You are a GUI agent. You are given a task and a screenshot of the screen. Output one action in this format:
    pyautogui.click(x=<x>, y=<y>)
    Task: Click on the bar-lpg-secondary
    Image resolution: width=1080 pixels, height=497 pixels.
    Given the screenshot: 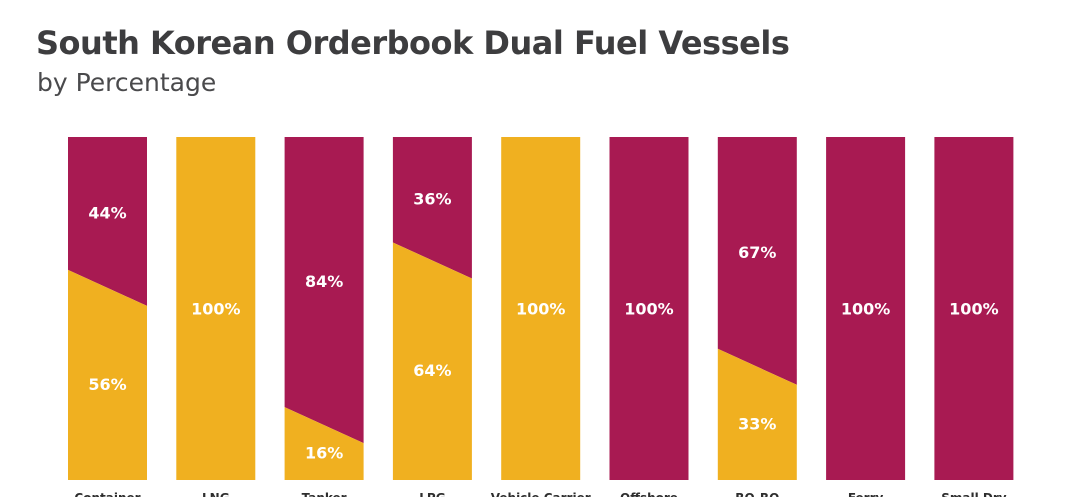 What is the action you would take?
    pyautogui.click(x=432, y=208)
    